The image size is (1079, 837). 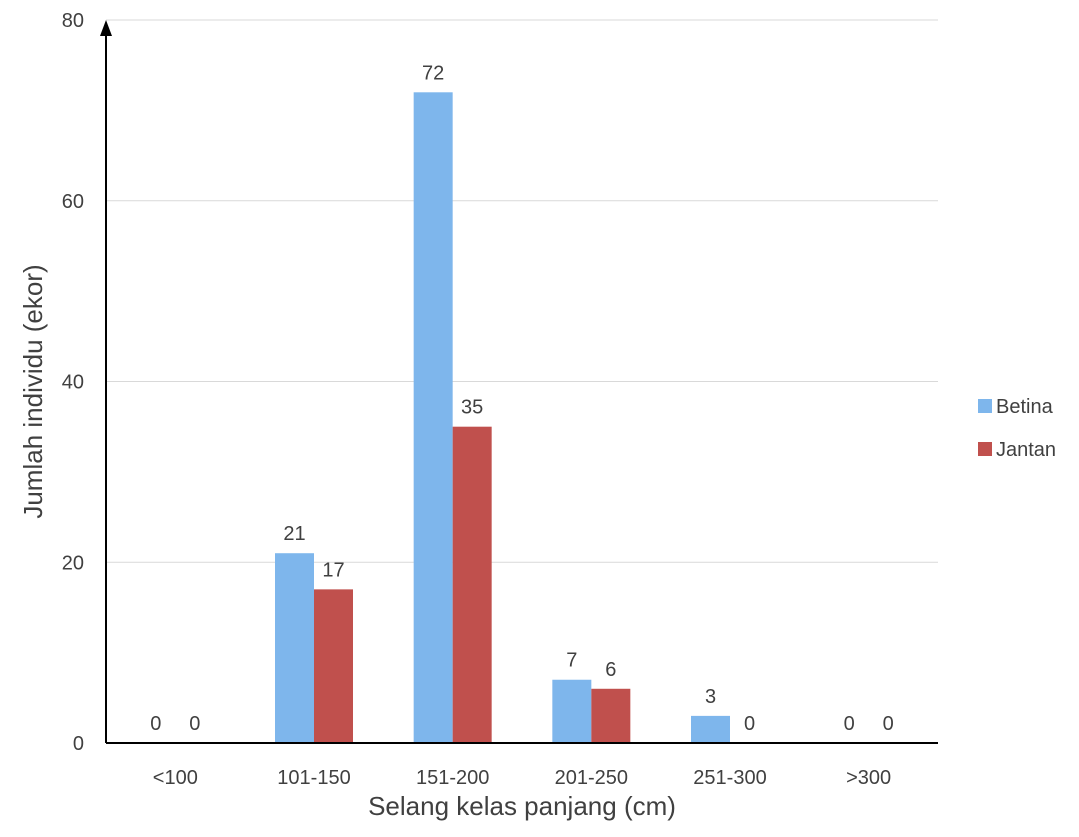 I want to click on data-label: 17, so click(x=333, y=570).